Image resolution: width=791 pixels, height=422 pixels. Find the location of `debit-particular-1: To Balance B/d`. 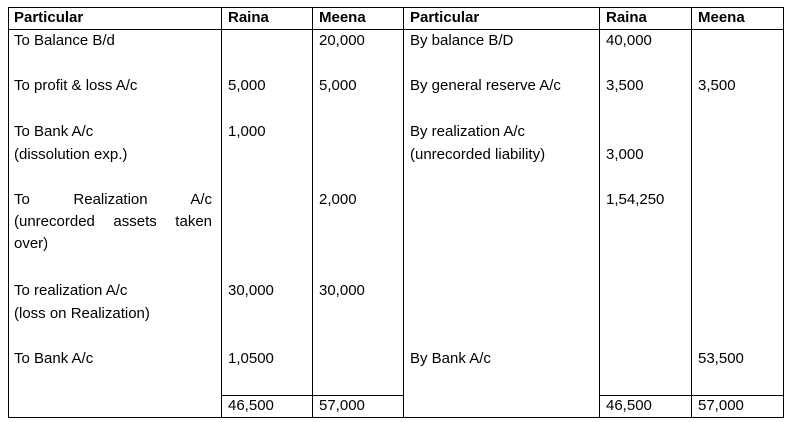

debit-particular-1: To Balance B/d is located at coordinates (64, 40).